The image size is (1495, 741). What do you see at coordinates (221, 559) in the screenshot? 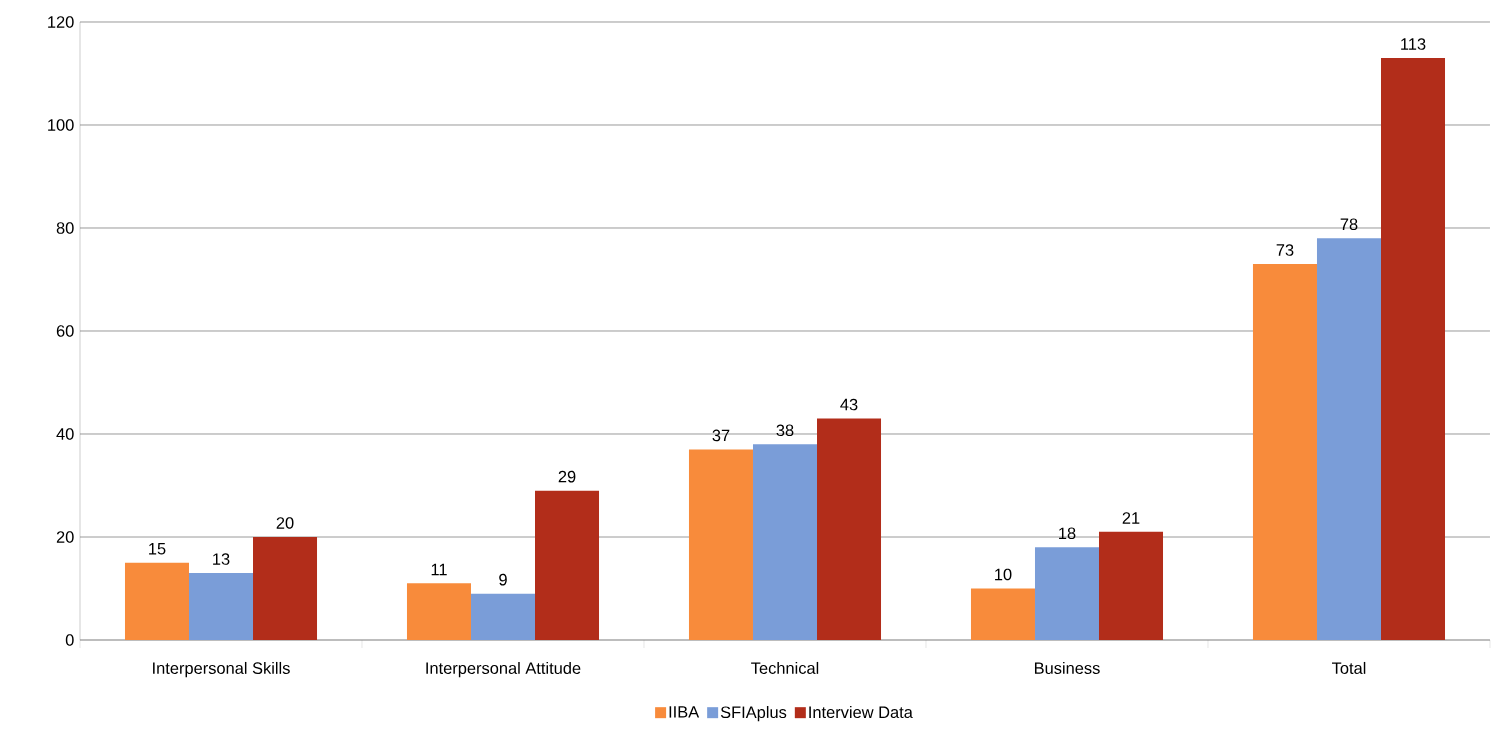
I see `data-label: 13` at bounding box center [221, 559].